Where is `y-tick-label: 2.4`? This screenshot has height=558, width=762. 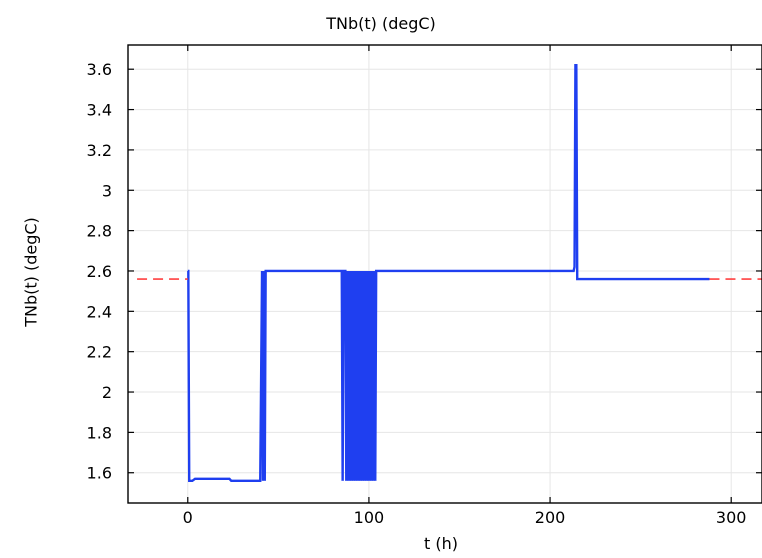
y-tick-label: 2.4 is located at coordinates (99, 311).